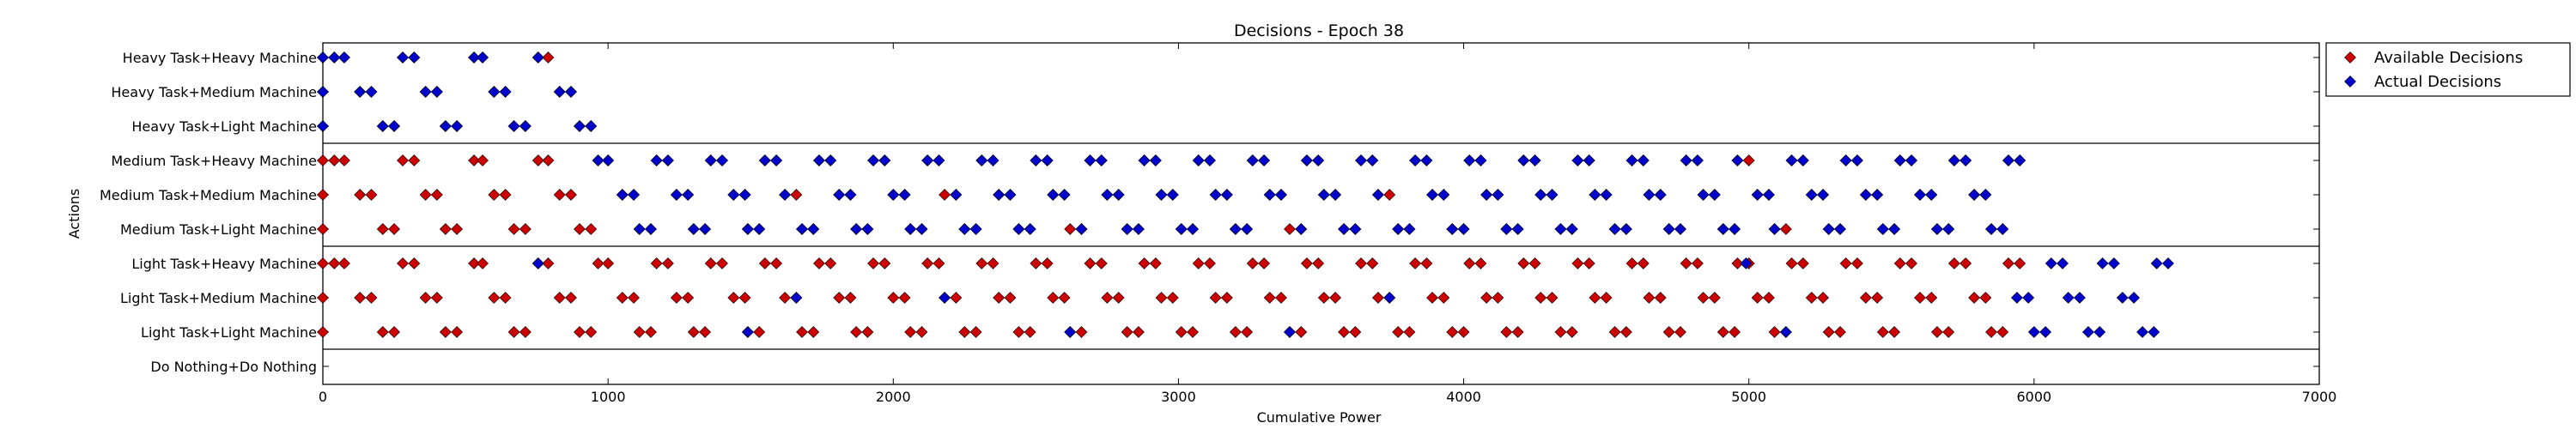 This screenshot has width=2576, height=429. Describe the element at coordinates (218, 298) in the screenshot. I see `y-tick-label: Light Task+Medium Machine` at that location.